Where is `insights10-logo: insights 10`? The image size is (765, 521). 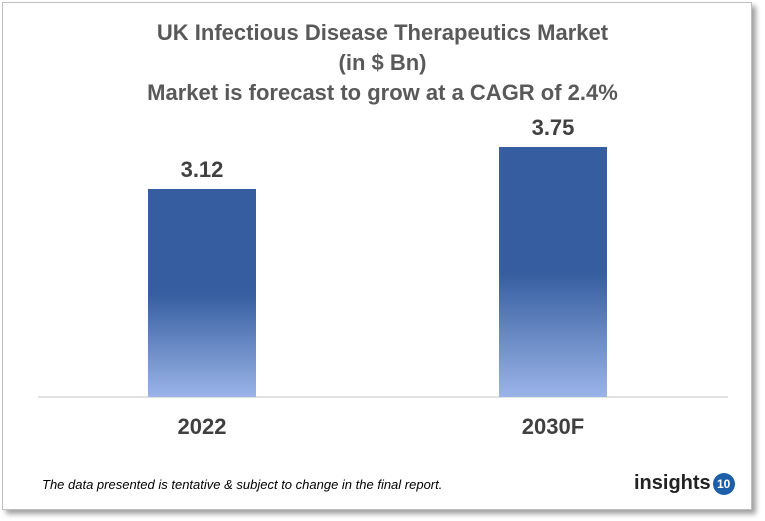
insights10-logo: insights 10 is located at coordinates (684, 483).